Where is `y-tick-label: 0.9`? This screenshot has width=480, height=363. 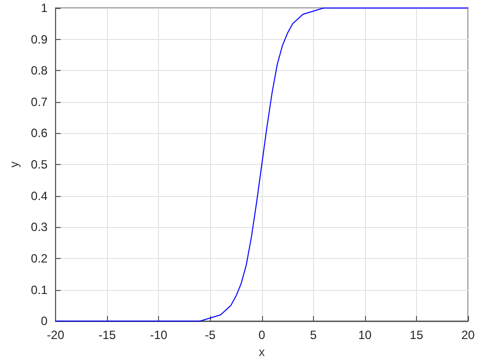 y-tick-label: 0.9 is located at coordinates (39, 39).